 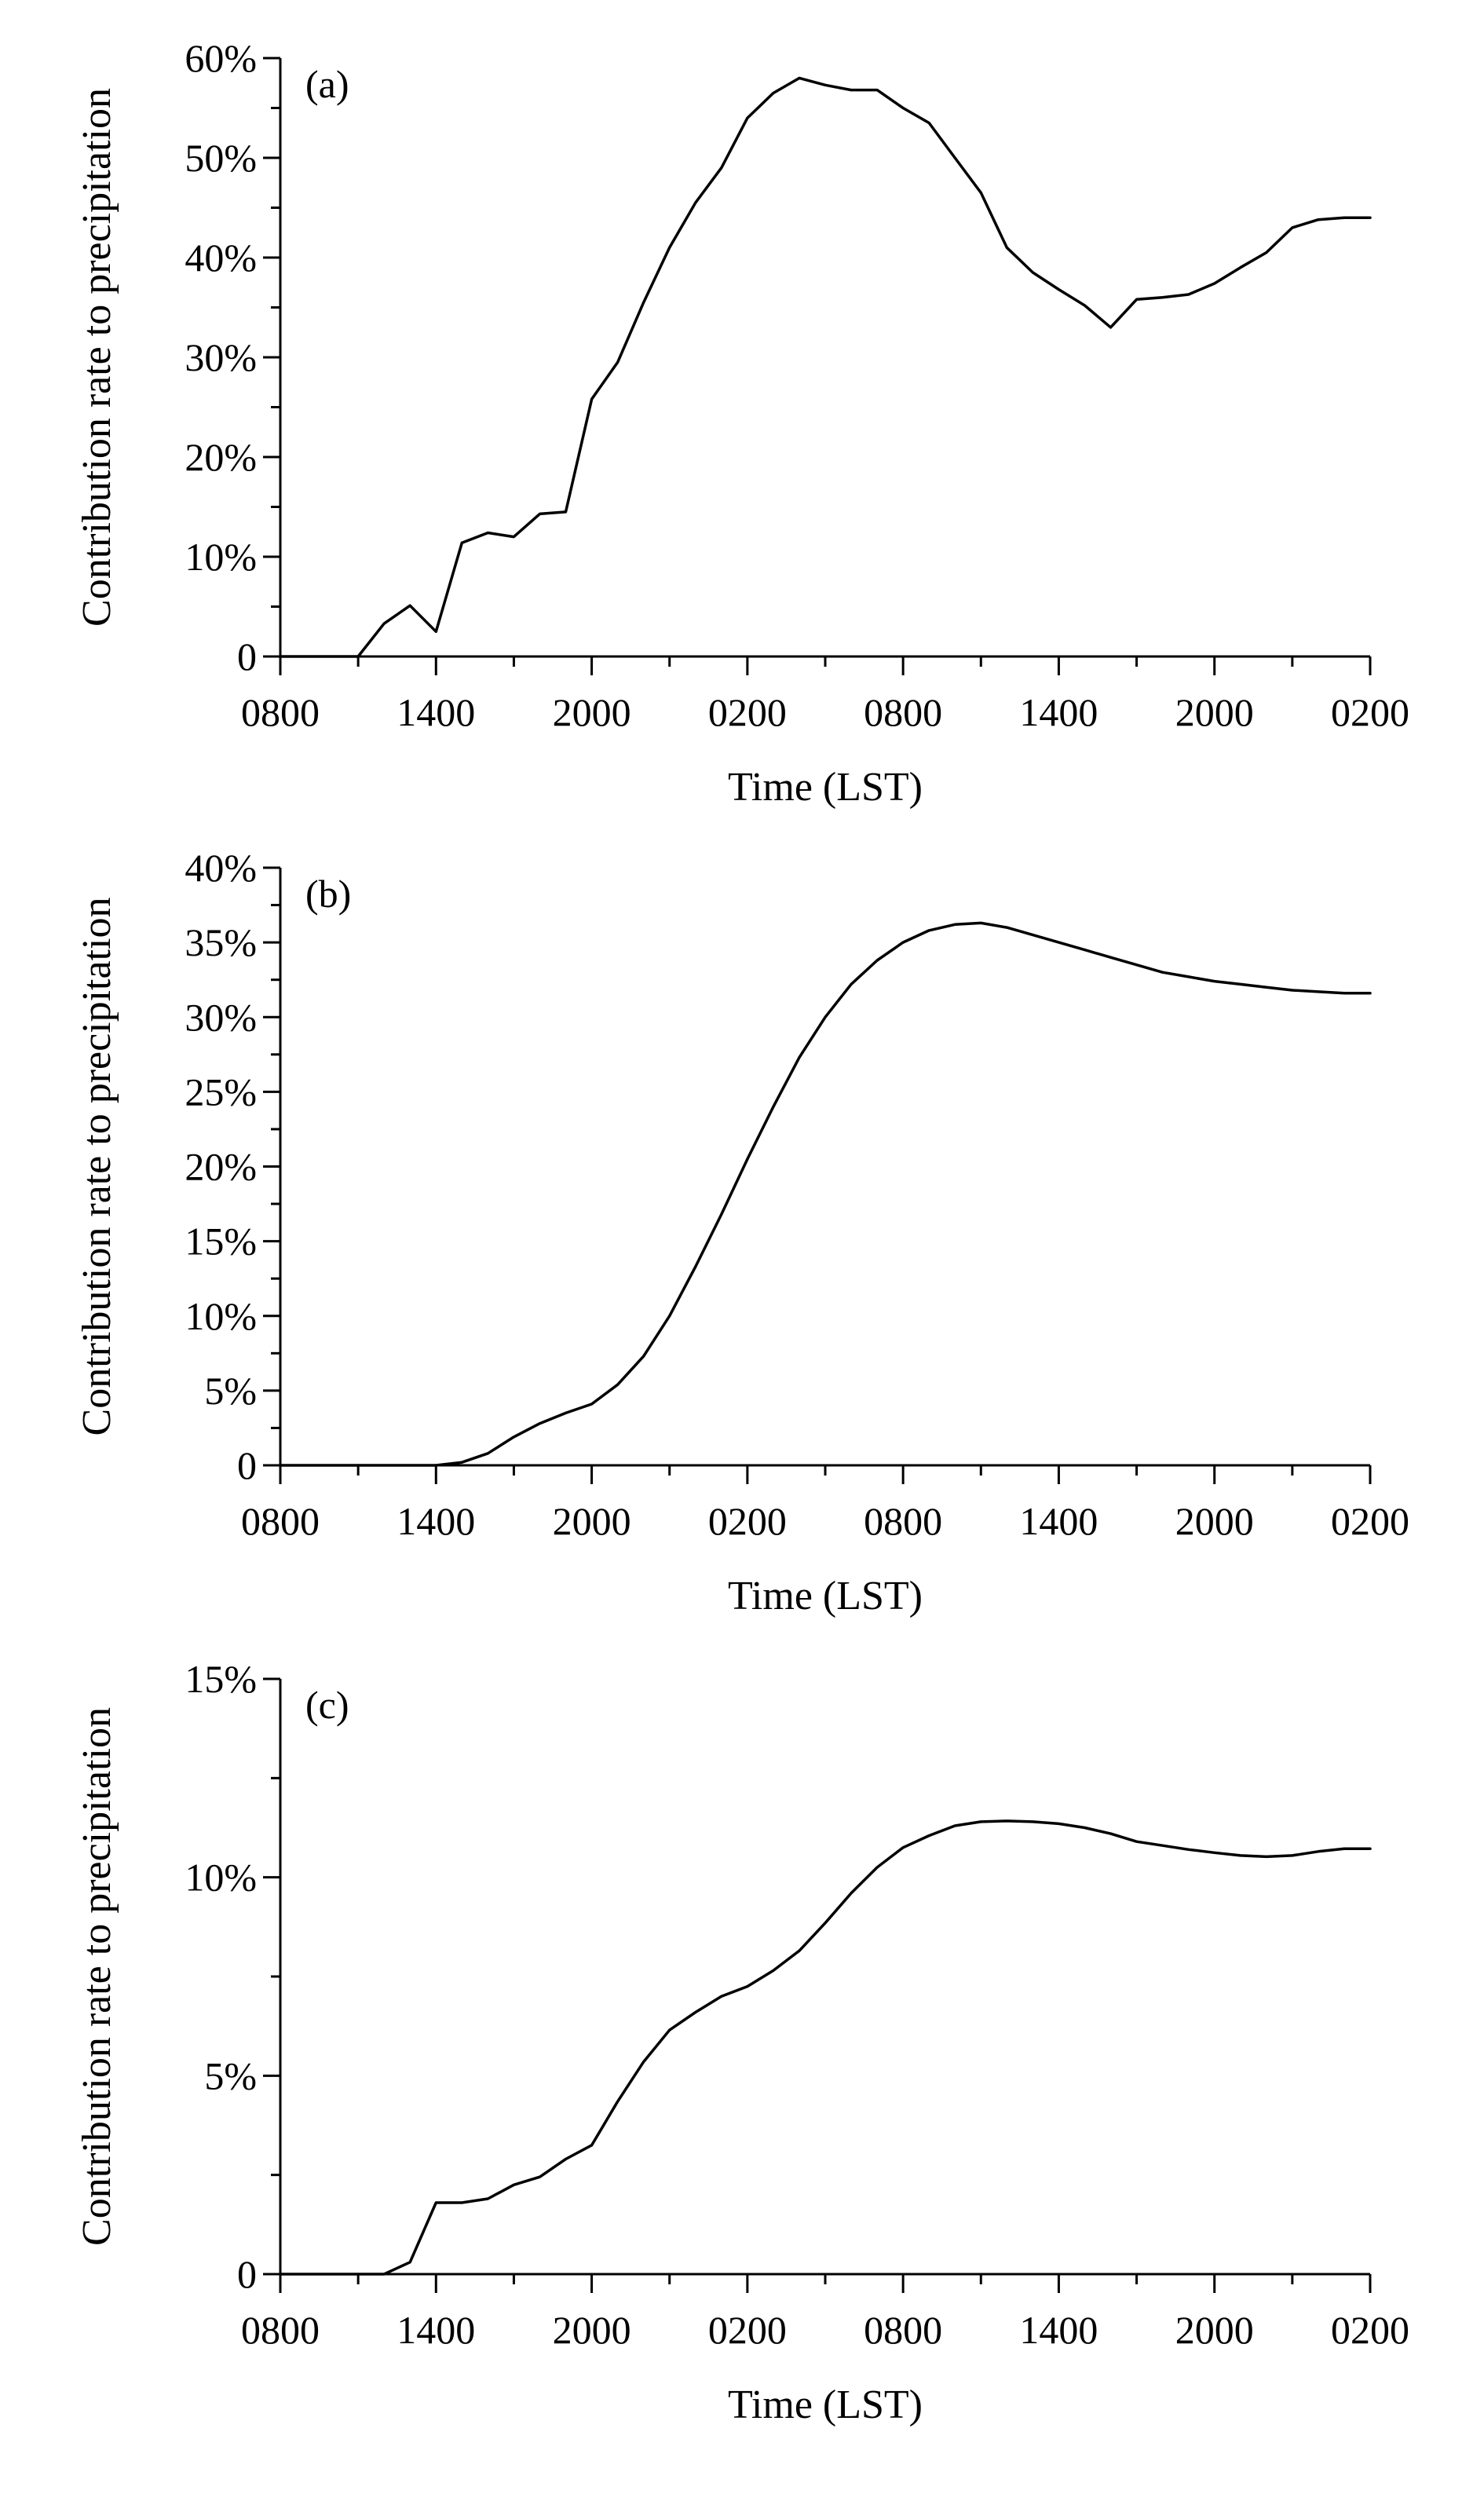 What do you see at coordinates (327, 1705) in the screenshot?
I see `panel-label: (c)` at bounding box center [327, 1705].